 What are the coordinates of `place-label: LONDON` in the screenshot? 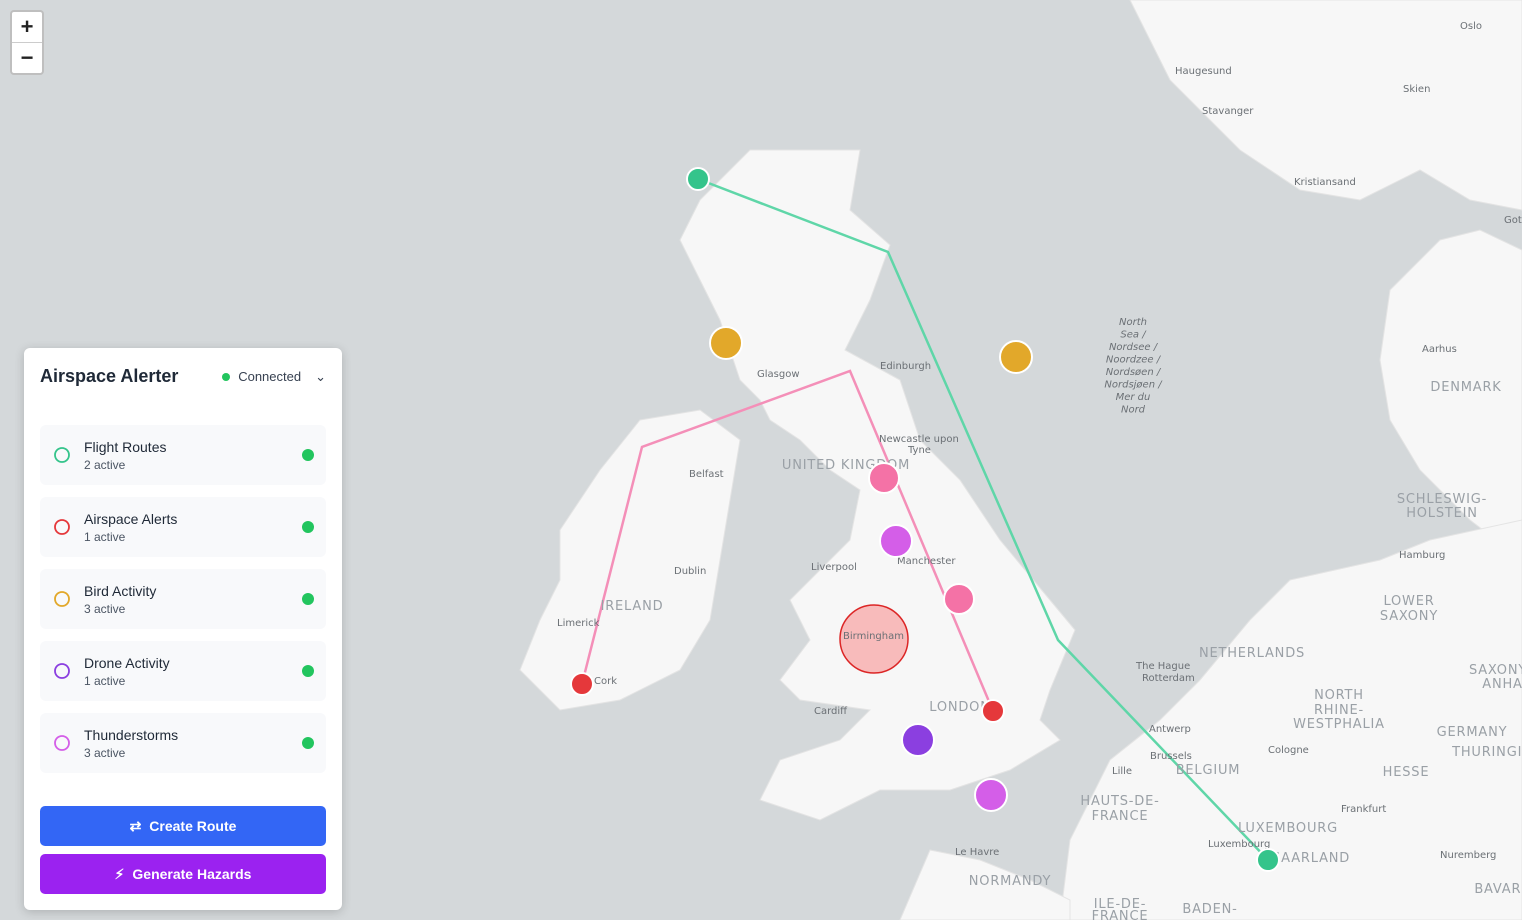 It's located at (960, 707).